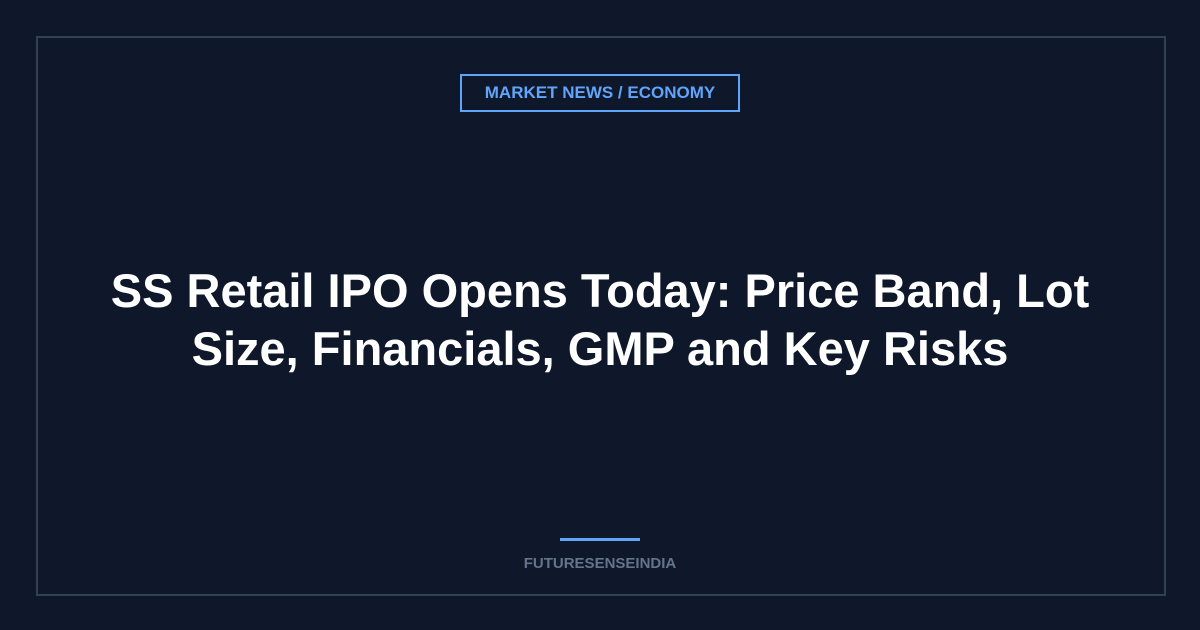 This screenshot has height=630, width=1200. I want to click on brand: FUTURESENSEINDIA, so click(600, 563).